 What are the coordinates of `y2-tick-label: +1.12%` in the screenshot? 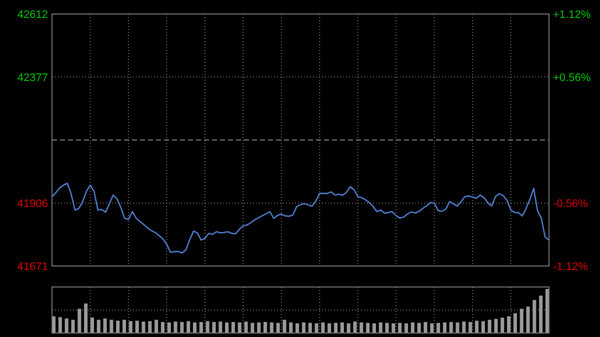 It's located at (572, 14).